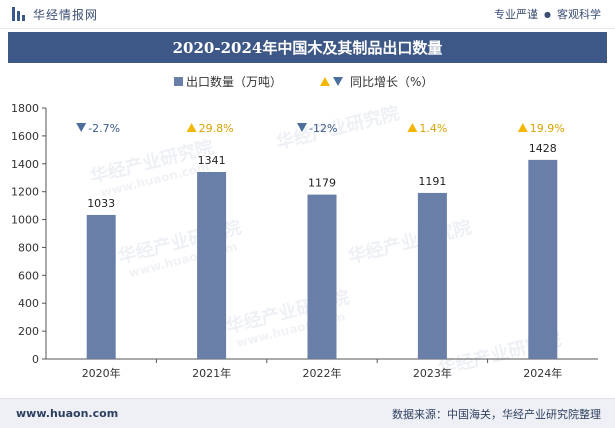  I want to click on growth-rate-label: 29.8%, so click(216, 128).